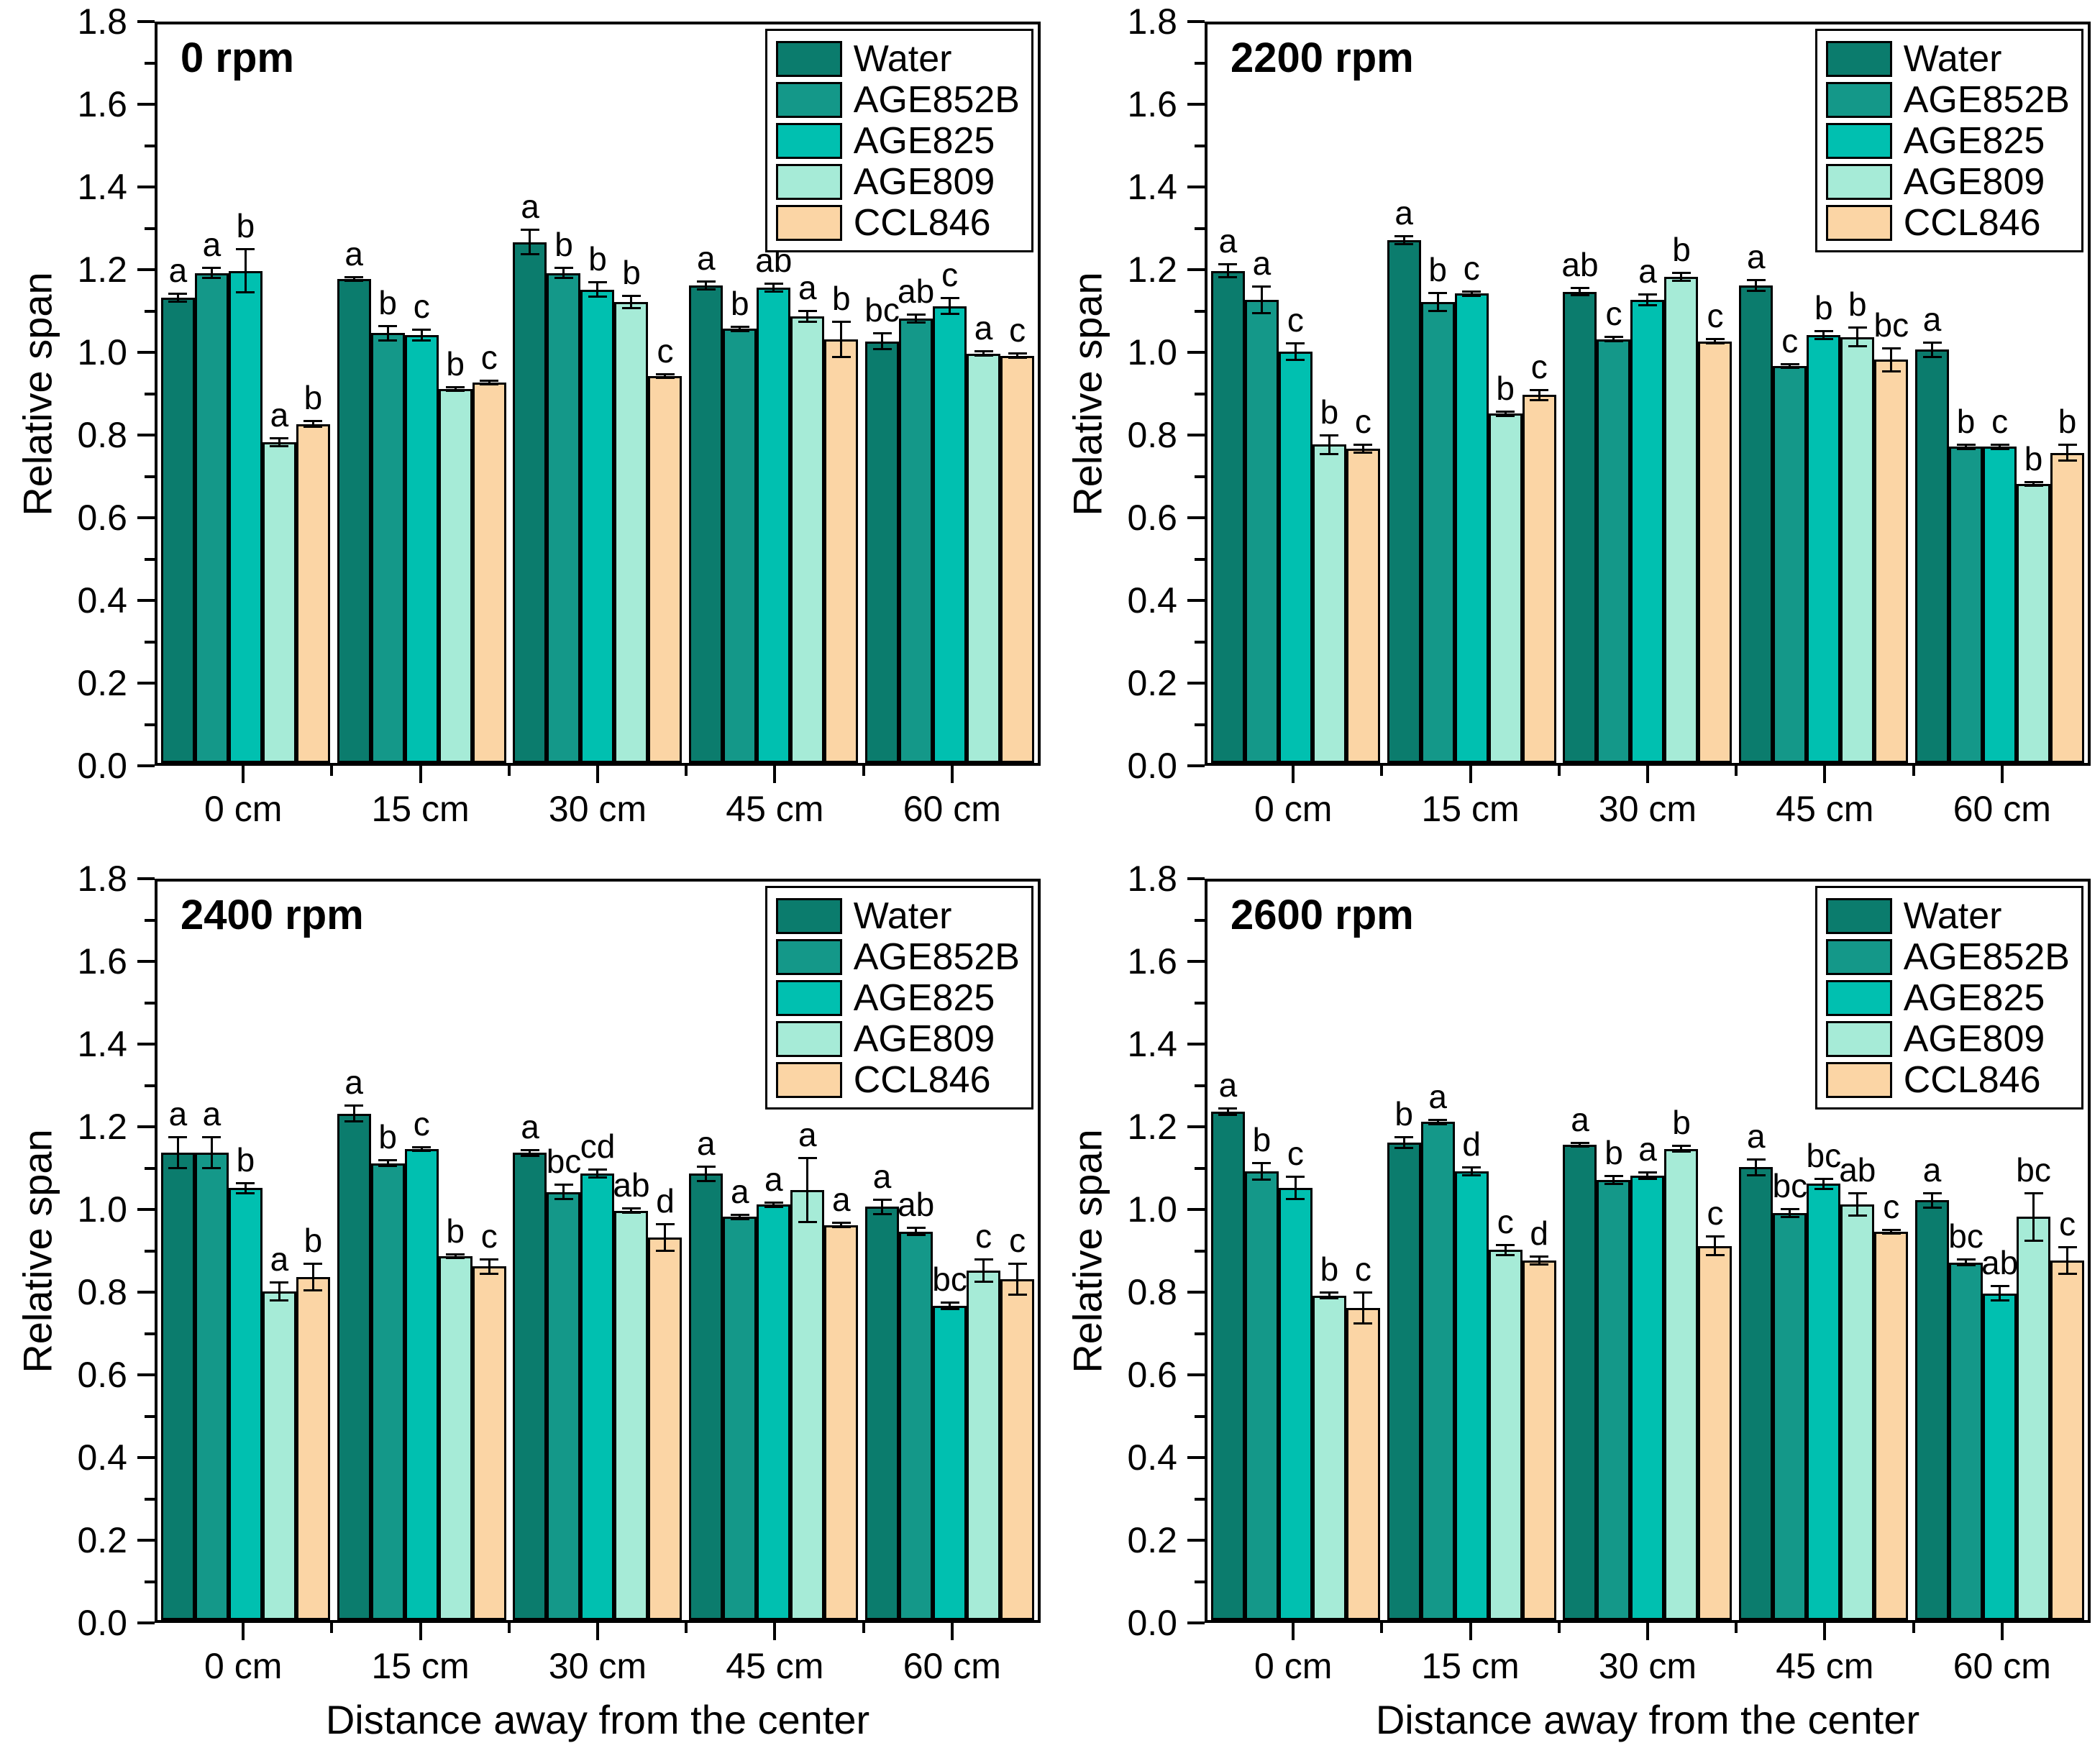  What do you see at coordinates (597, 1666) in the screenshot?
I see `x-axis-tick-label: 30 cm` at bounding box center [597, 1666].